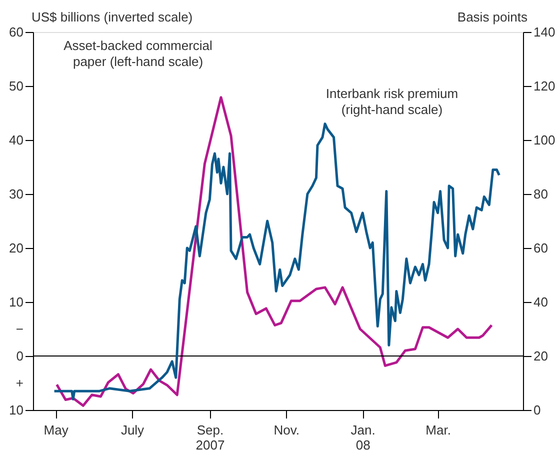  I want to click on y-tick-label: −, so click(20, 329).